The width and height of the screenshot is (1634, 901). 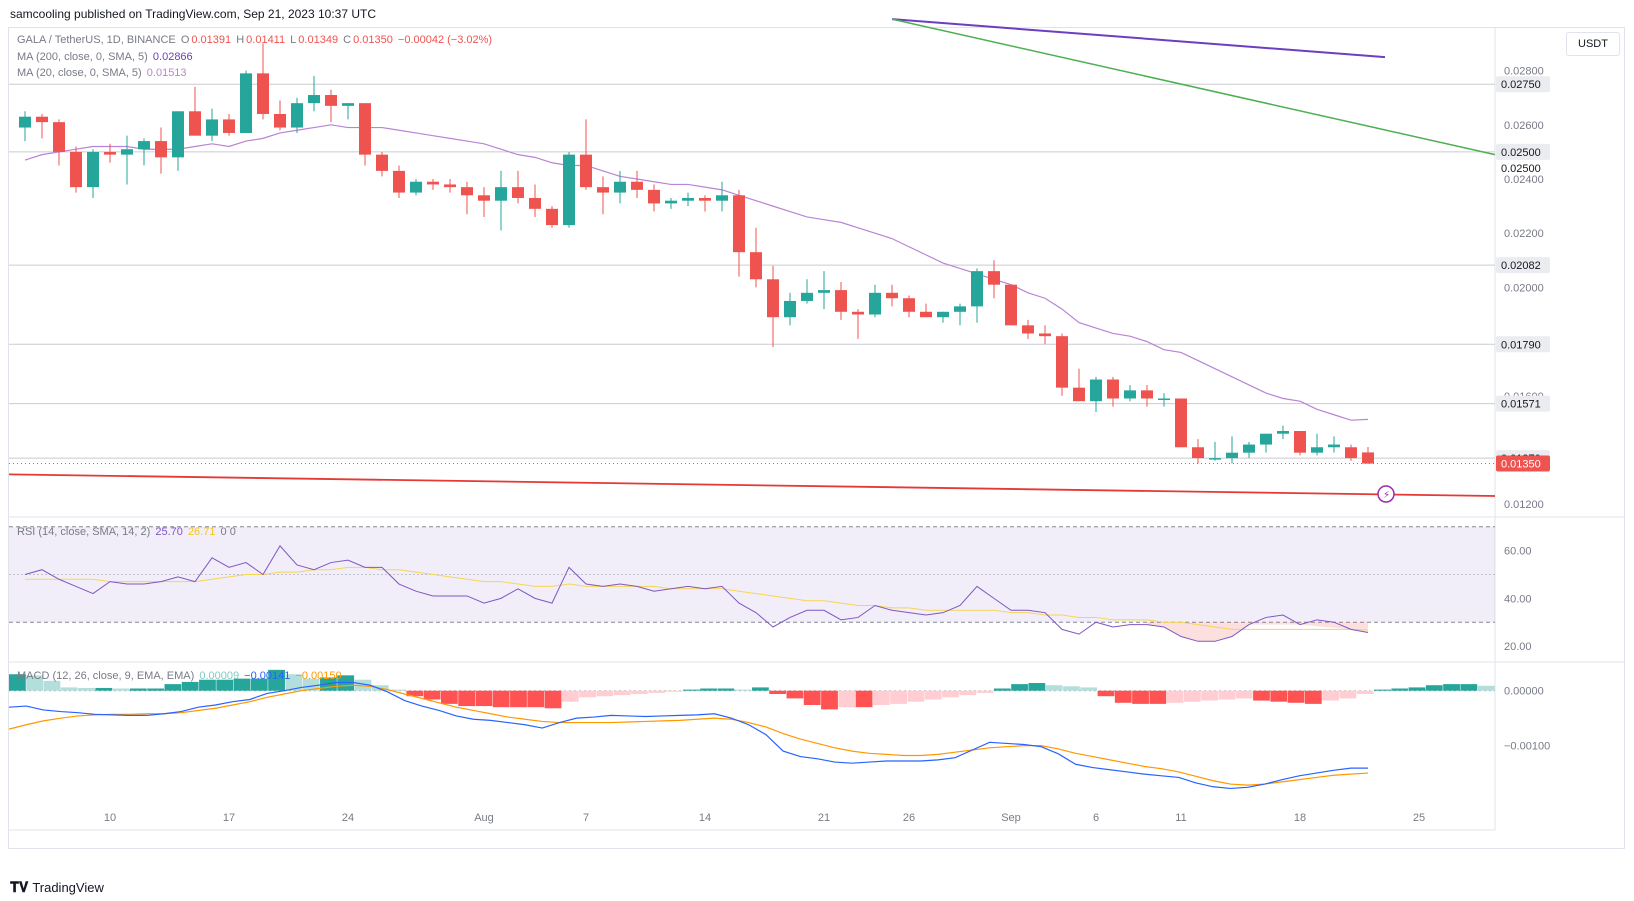 I want to click on tradingview-logo: 𝐓𝐕 TradingView, so click(x=57, y=887).